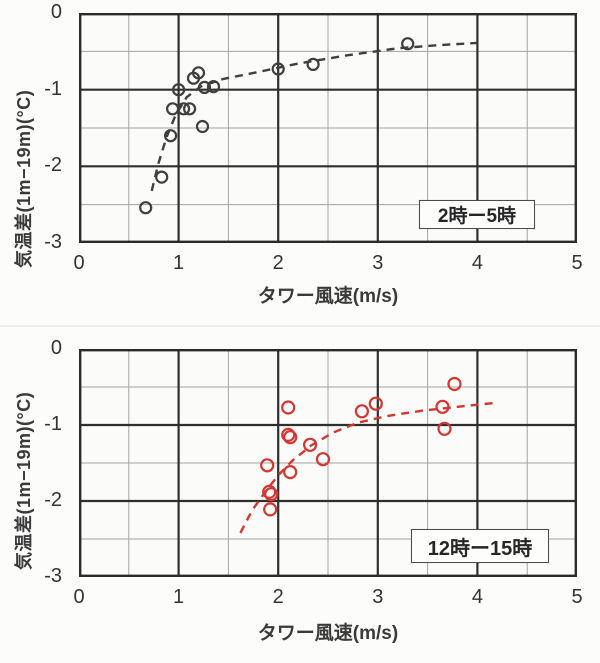 This screenshot has width=600, height=663. I want to click on annotation-label-bottom: 12時ー15時, so click(480, 548).